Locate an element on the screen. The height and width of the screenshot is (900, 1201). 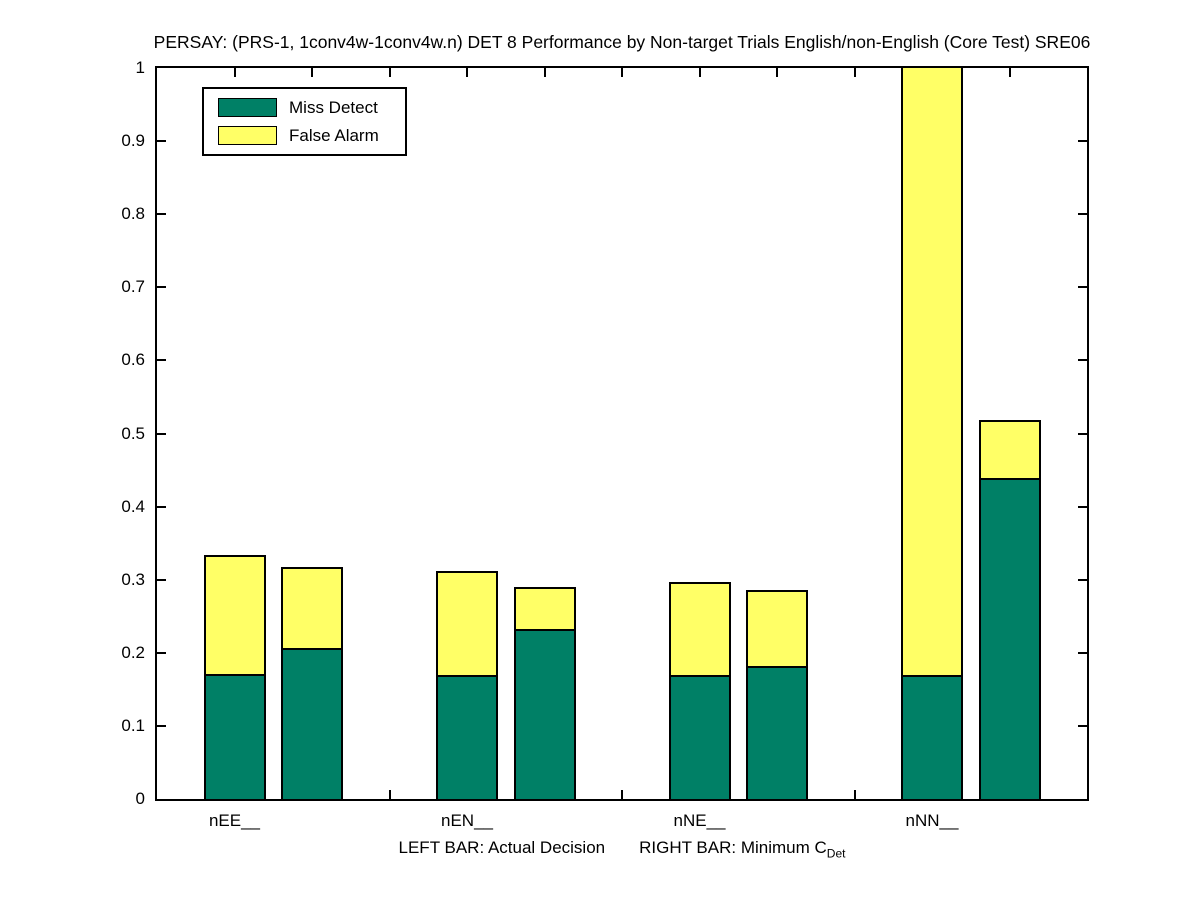
y-tick-label: 1 is located at coordinates (140, 67).